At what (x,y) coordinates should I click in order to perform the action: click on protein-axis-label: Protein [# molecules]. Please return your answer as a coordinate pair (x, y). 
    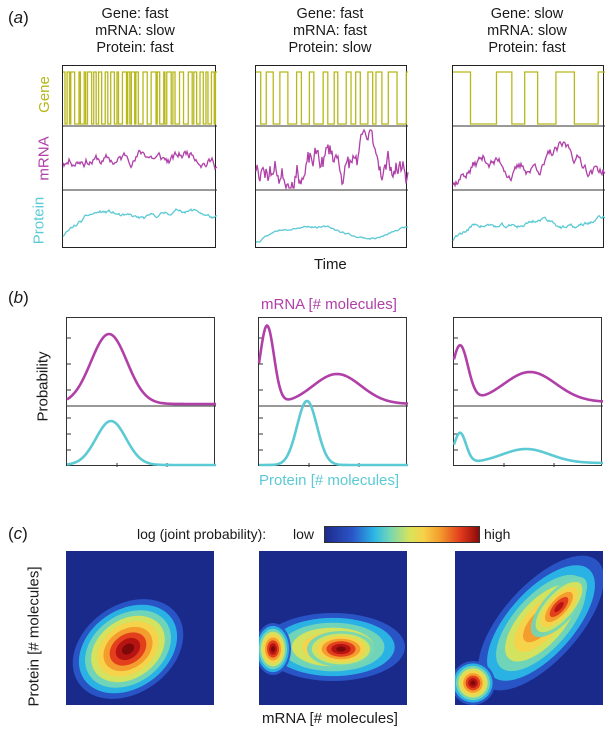
    Looking at the image, I should click on (34, 636).